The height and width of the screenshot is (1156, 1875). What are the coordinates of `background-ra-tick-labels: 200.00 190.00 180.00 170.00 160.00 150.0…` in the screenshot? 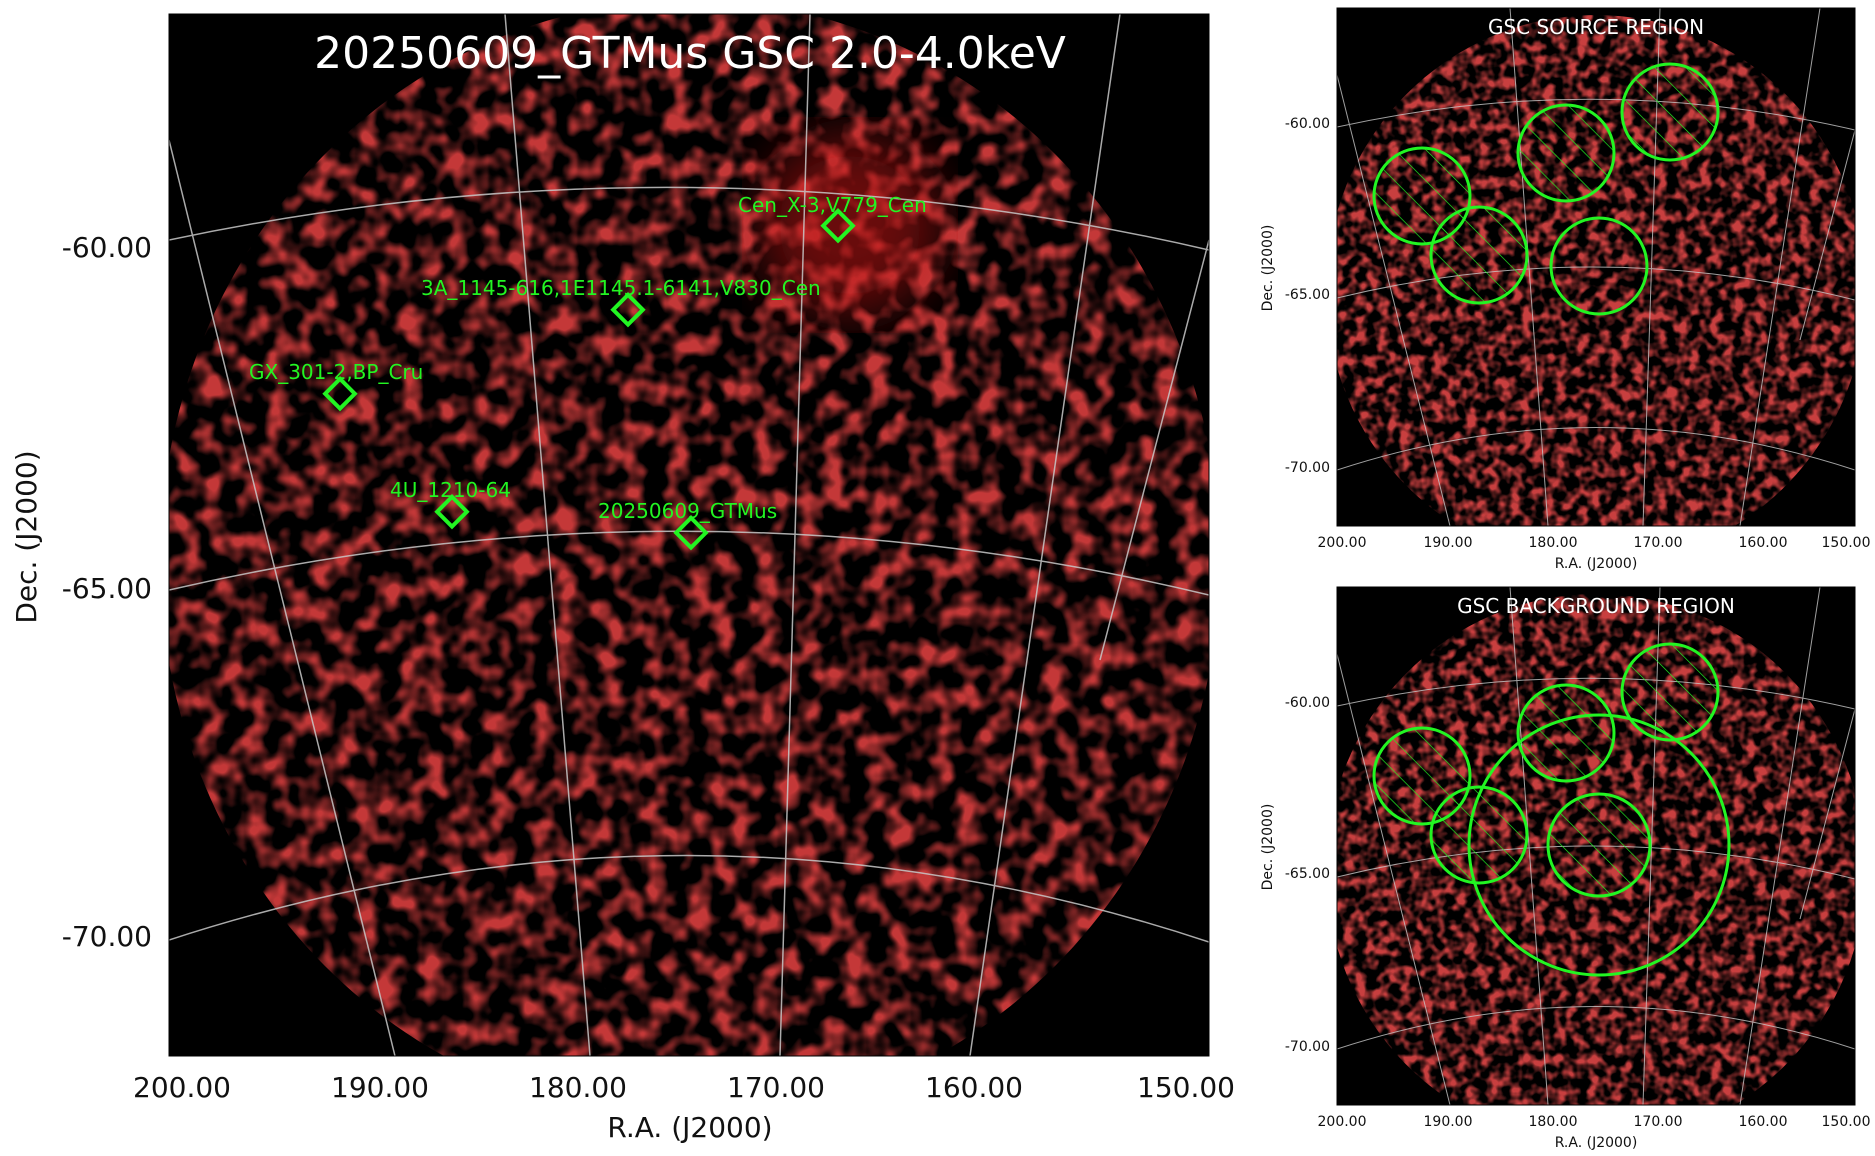 It's located at (1594, 1122).